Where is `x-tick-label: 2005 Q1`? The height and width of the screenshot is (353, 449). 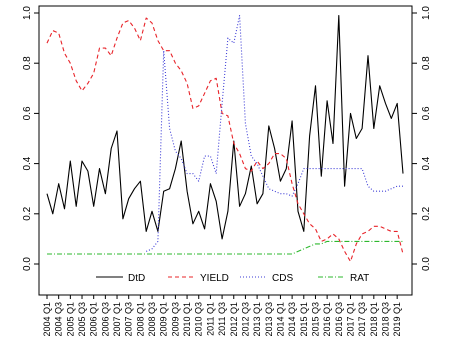
x-tick-label: 2005 Q1 is located at coordinates (70, 319).